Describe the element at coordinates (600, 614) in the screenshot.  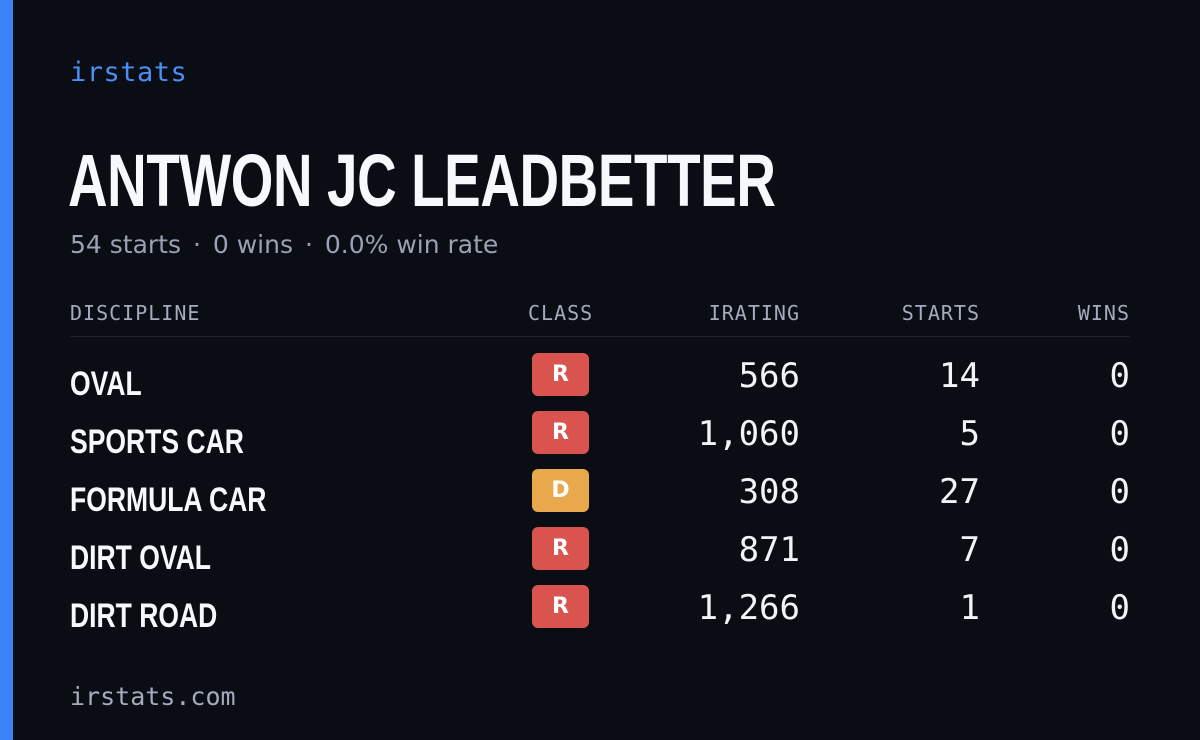
I see `table-row: DIRT ROAD R 1,266 1 0` at that location.